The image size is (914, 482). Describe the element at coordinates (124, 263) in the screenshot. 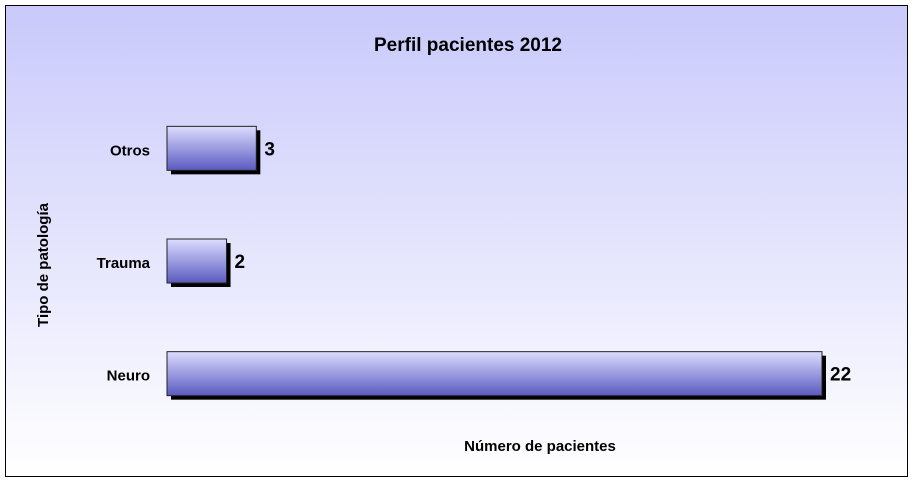

I see `y-tick-label: Trauma` at that location.